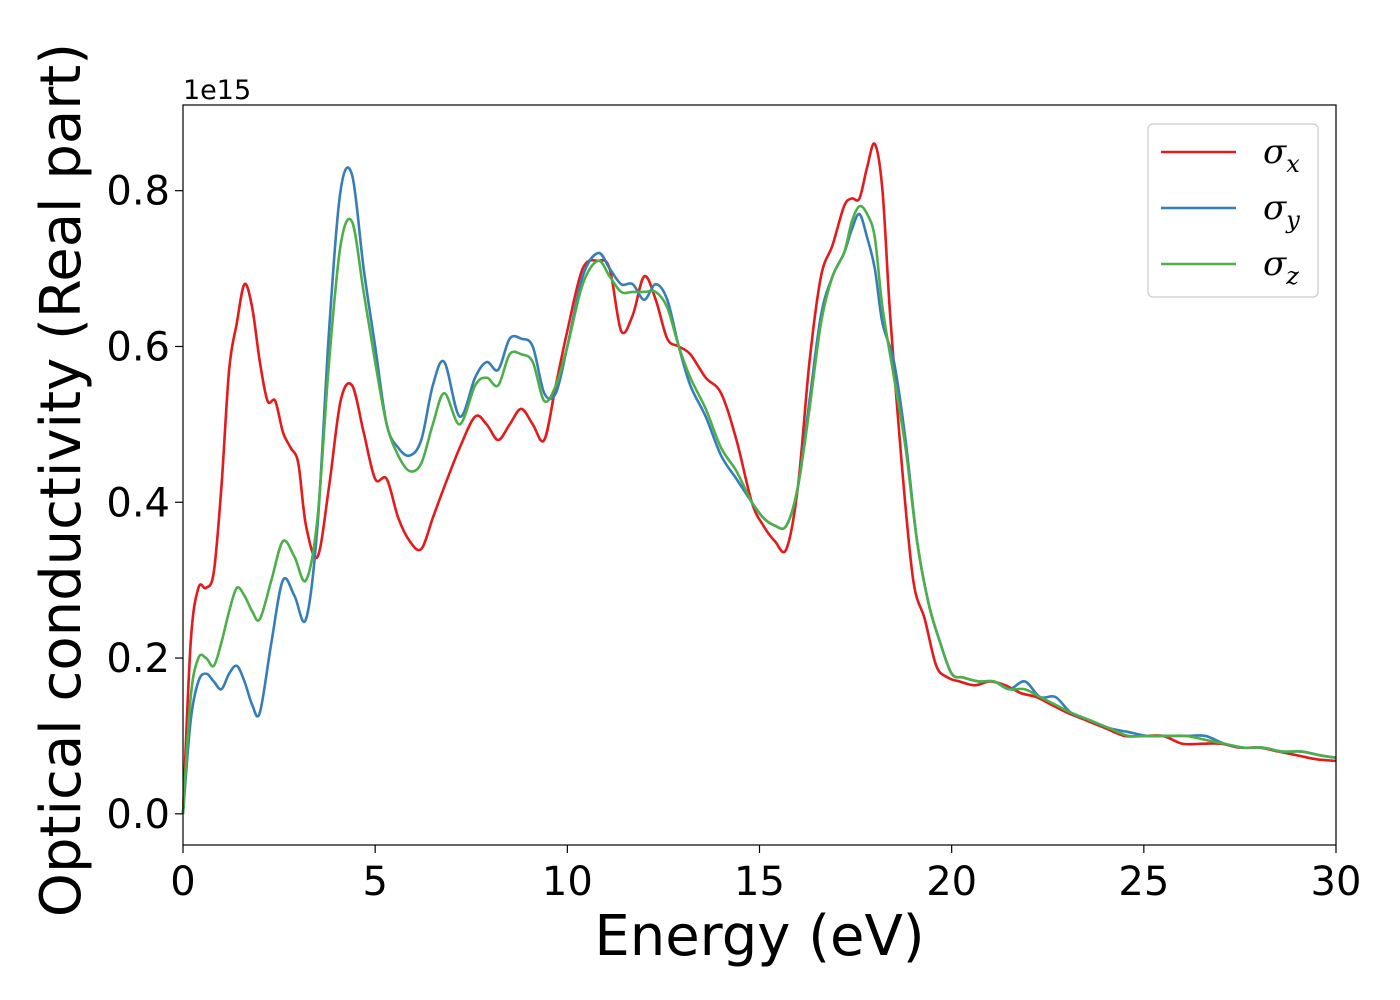 This screenshot has width=1400, height=1000. What do you see at coordinates (138, 815) in the screenshot?
I see `y-tick-label: 0.0` at bounding box center [138, 815].